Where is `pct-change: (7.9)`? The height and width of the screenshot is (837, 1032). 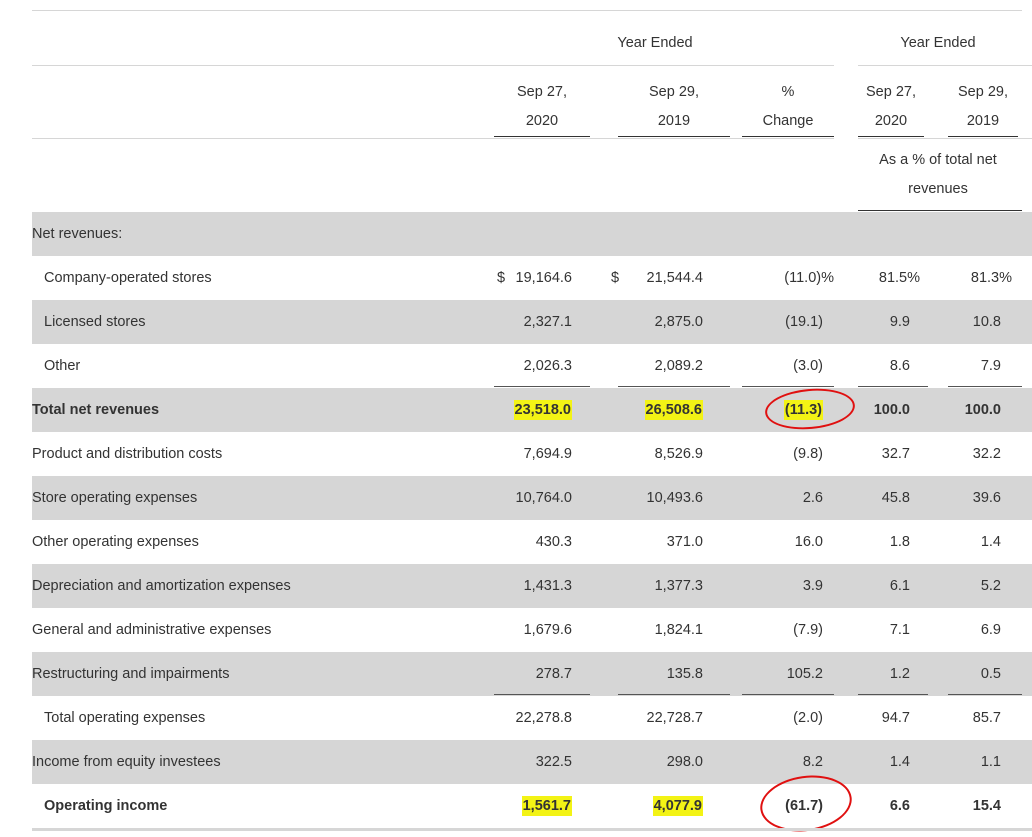 pct-change: (7.9) is located at coordinates (808, 630).